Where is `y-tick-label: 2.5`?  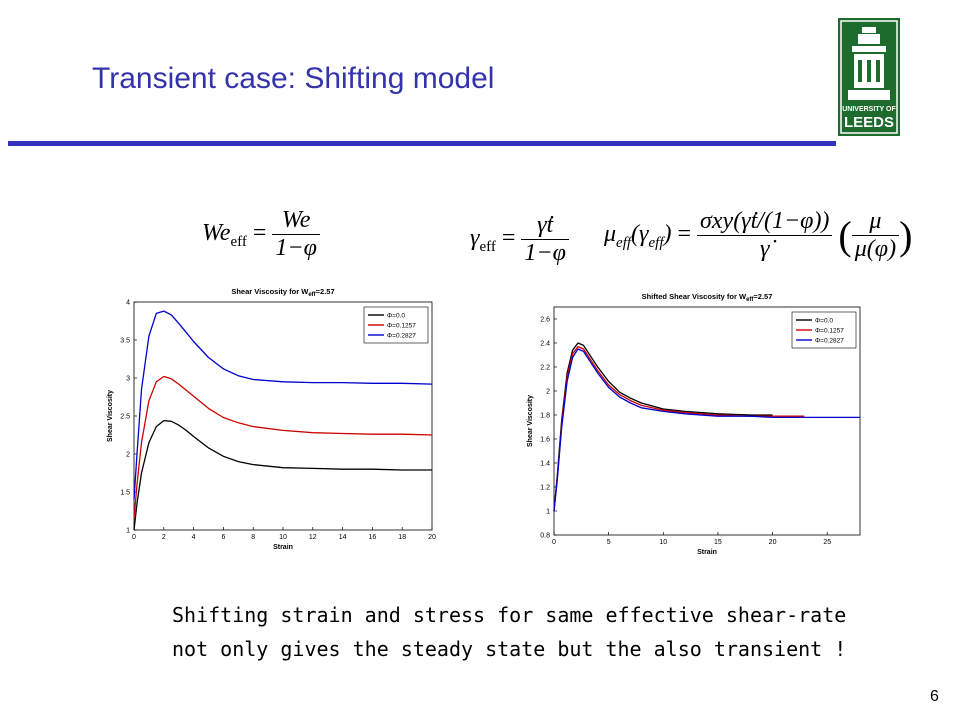 y-tick-label: 2.5 is located at coordinates (125, 417).